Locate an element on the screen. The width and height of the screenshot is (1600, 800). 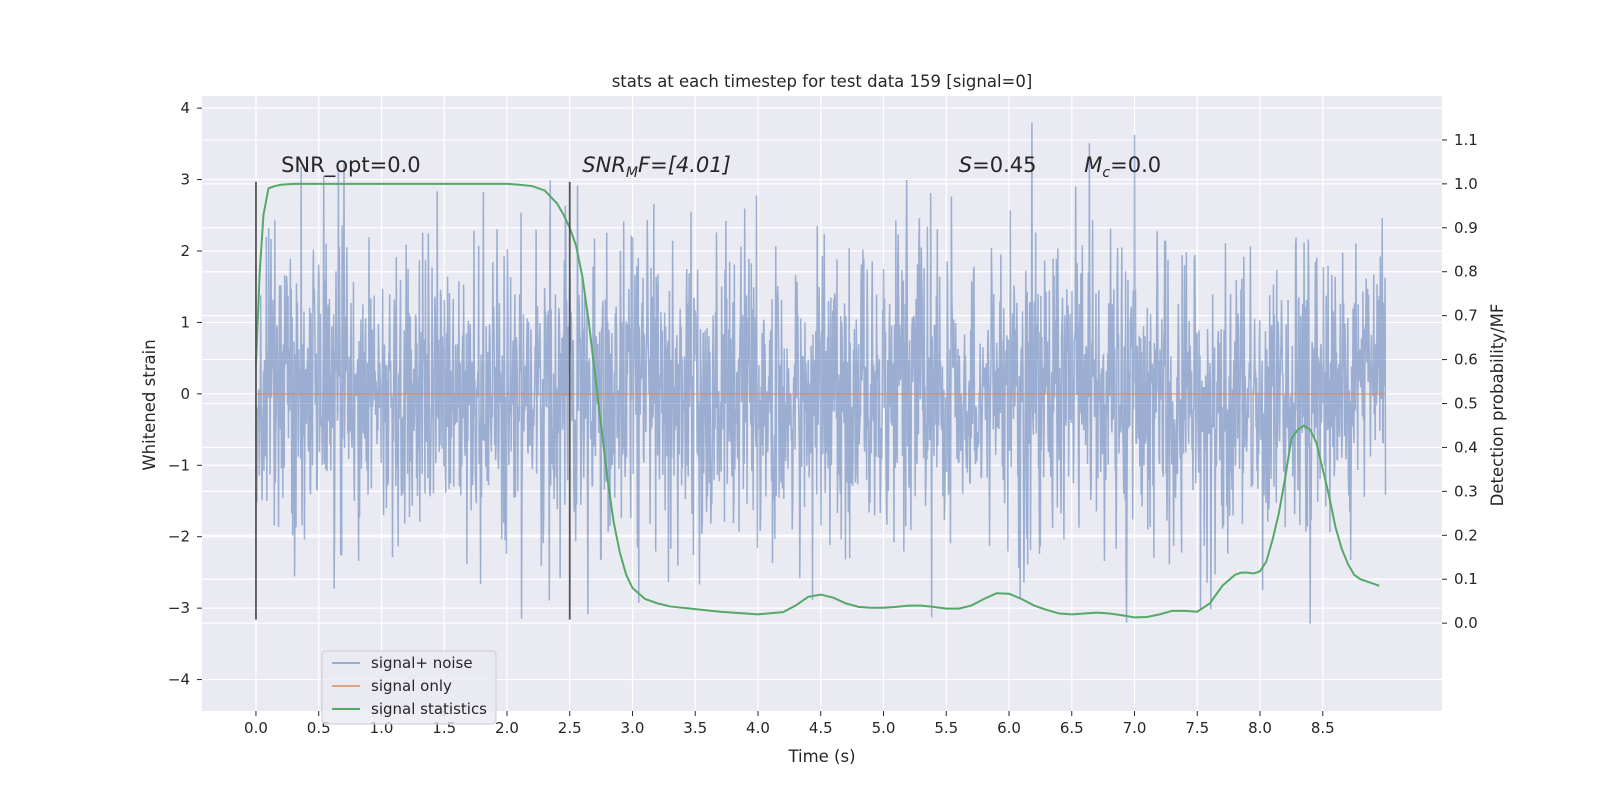
right-y-tick-label: 1.1 is located at coordinates (1466, 140).